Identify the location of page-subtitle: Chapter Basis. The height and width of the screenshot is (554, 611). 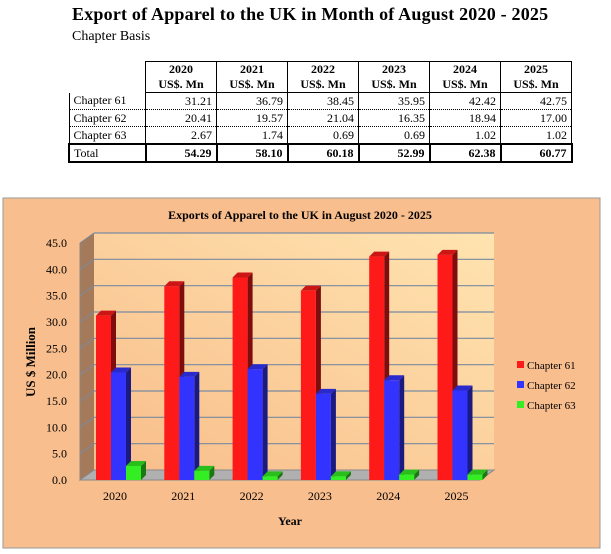
(111, 36).